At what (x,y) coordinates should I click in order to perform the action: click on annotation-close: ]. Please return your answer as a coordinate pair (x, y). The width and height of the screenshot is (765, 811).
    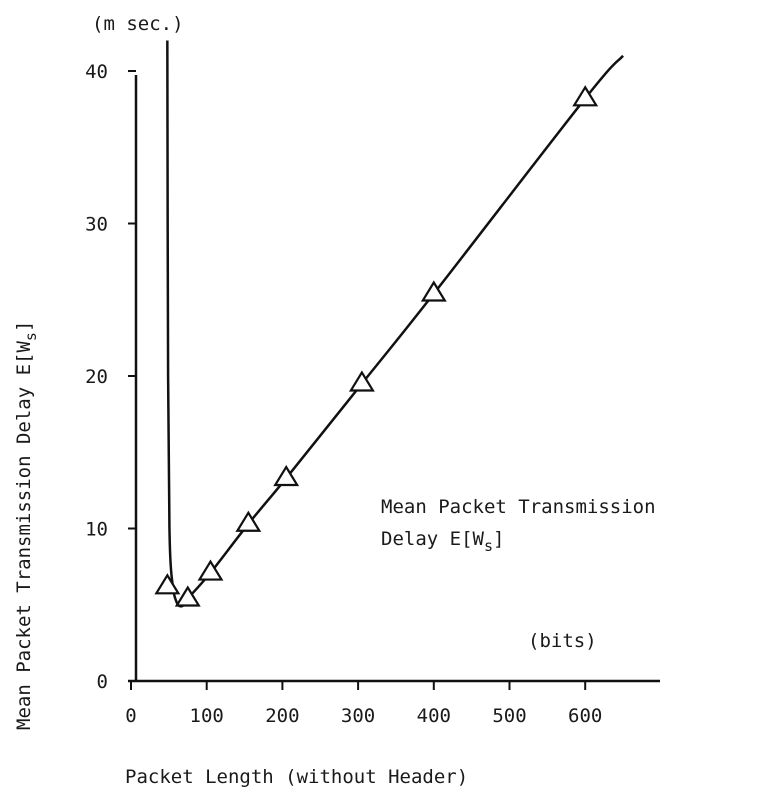
    Looking at the image, I should click on (498, 539).